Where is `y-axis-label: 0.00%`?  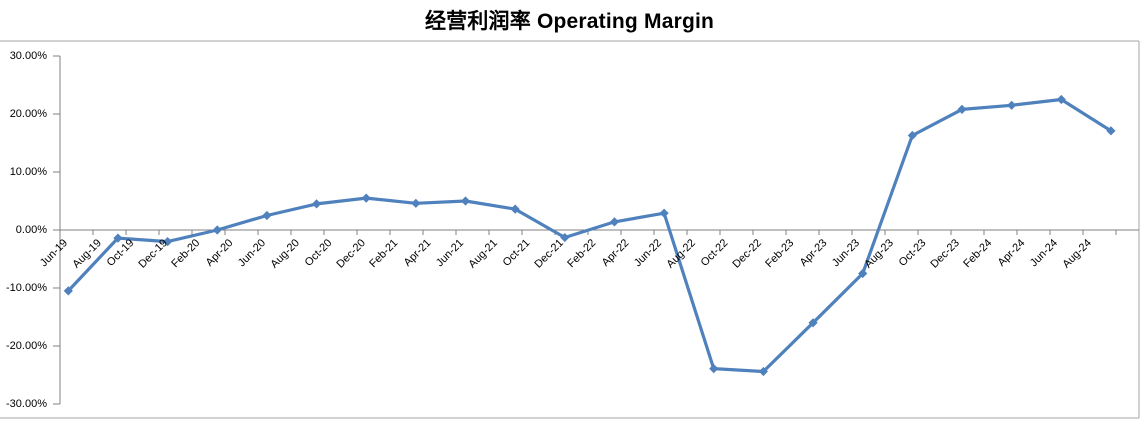
y-axis-label: 0.00% is located at coordinates (31, 230).